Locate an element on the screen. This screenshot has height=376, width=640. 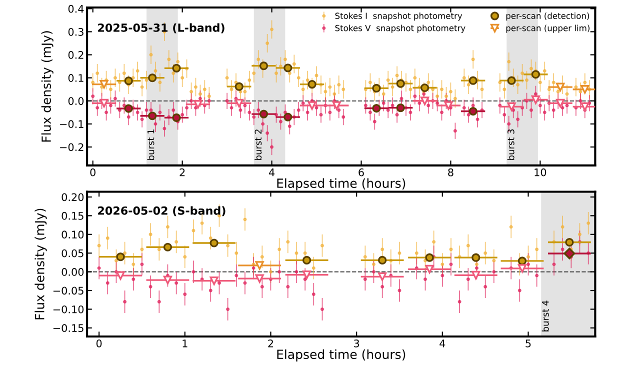
y-tick-label: −0.15 is located at coordinates (68, 328).